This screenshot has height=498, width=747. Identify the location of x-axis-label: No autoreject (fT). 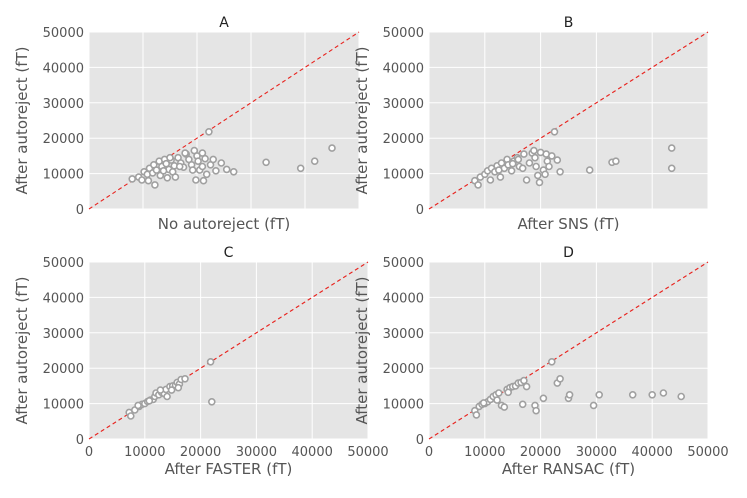
(224, 224).